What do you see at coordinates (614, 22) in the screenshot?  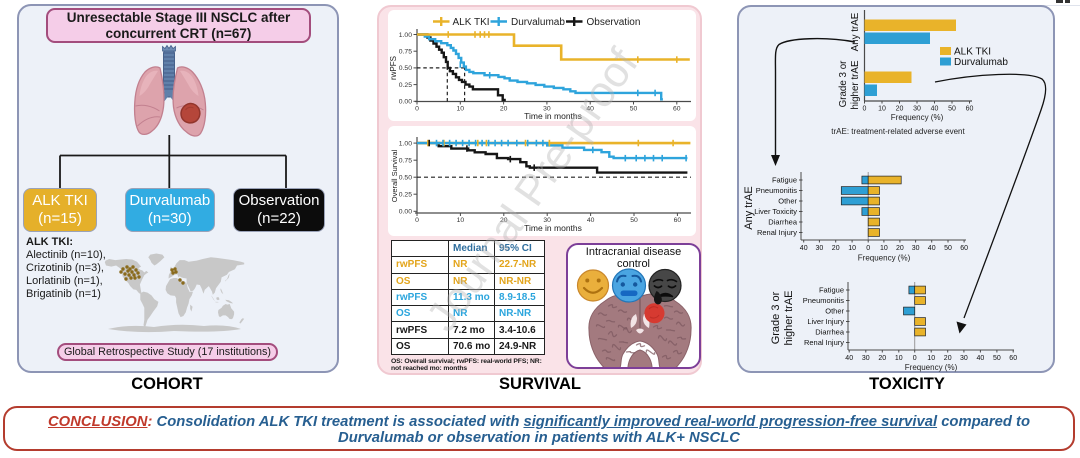 I see `svg-text: Observation` at bounding box center [614, 22].